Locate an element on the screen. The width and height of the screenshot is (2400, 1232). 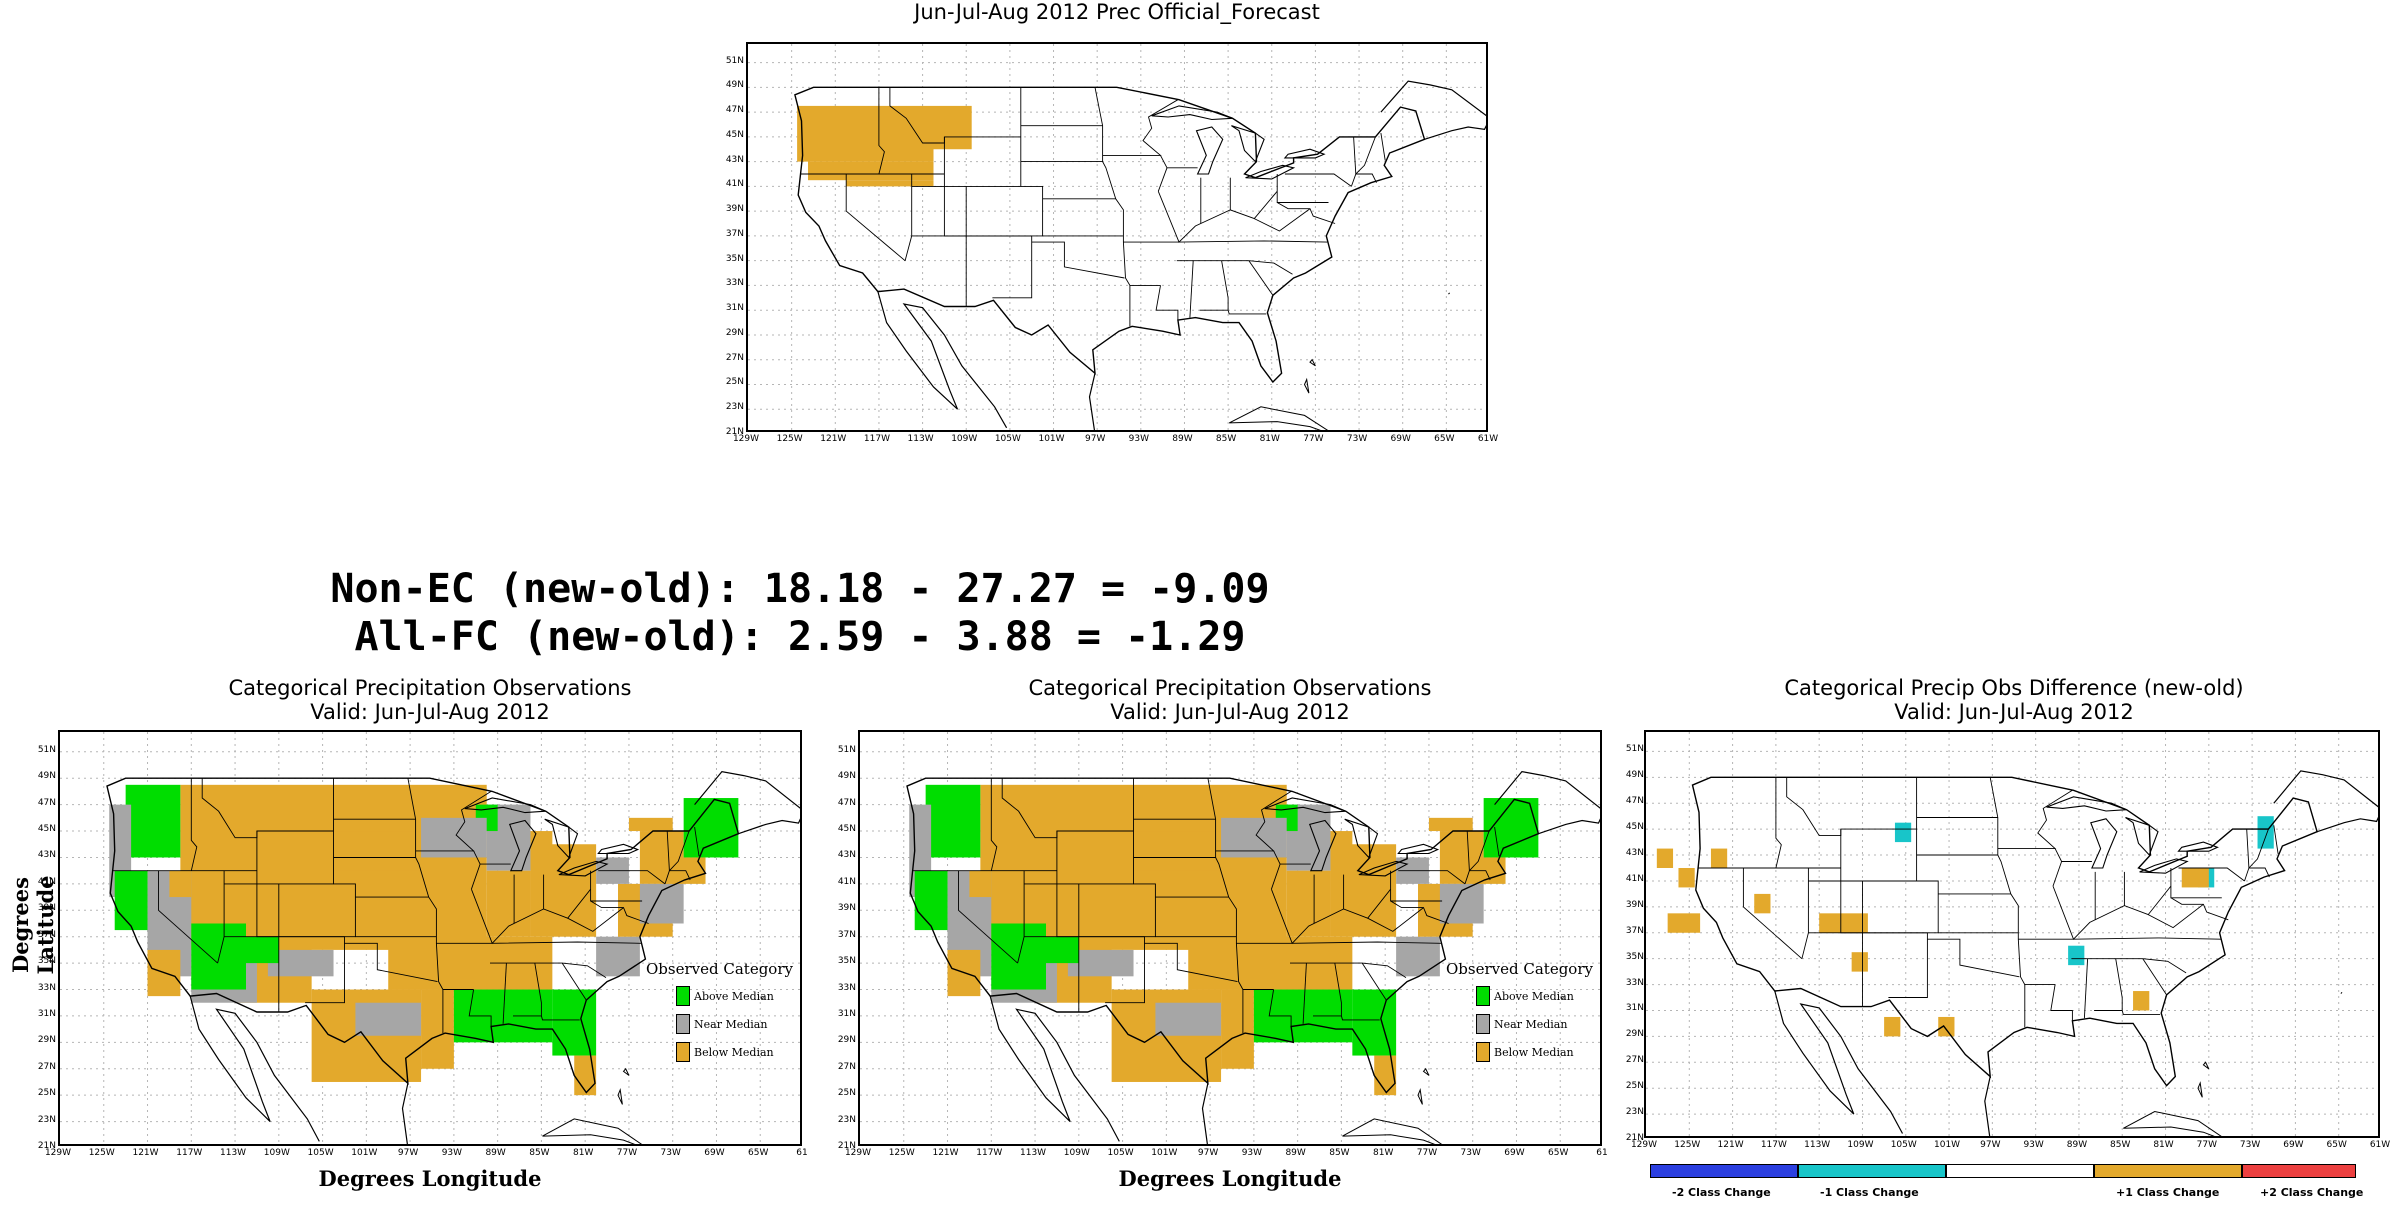
top-forecast-map-svg is located at coordinates (1117, 237).